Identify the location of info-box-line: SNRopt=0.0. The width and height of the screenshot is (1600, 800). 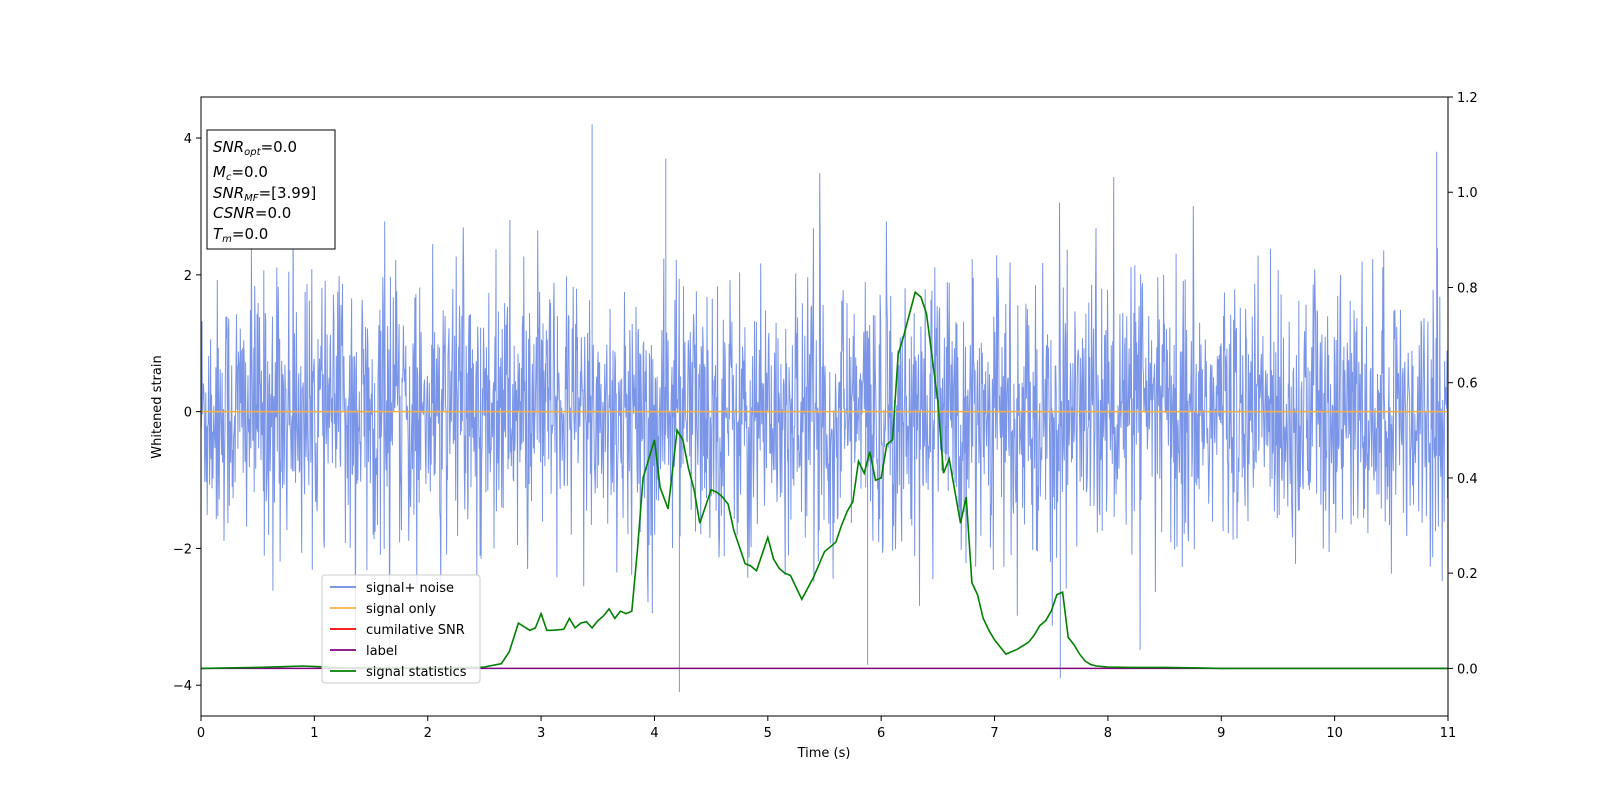
(255, 148).